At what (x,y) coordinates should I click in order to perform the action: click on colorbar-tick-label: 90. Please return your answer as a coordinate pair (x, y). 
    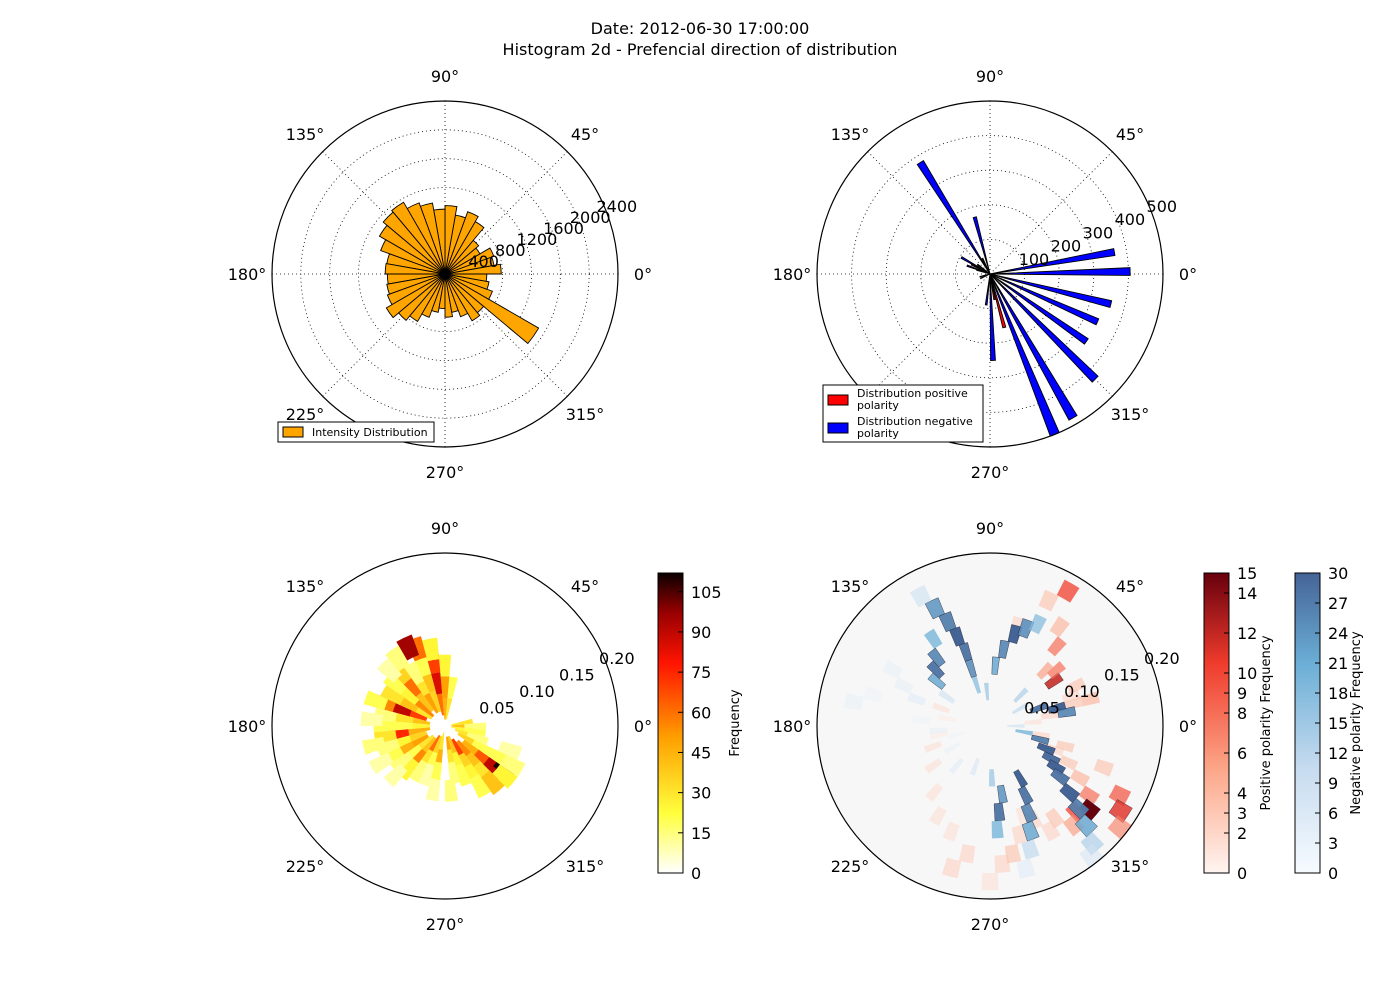
    Looking at the image, I should click on (701, 632).